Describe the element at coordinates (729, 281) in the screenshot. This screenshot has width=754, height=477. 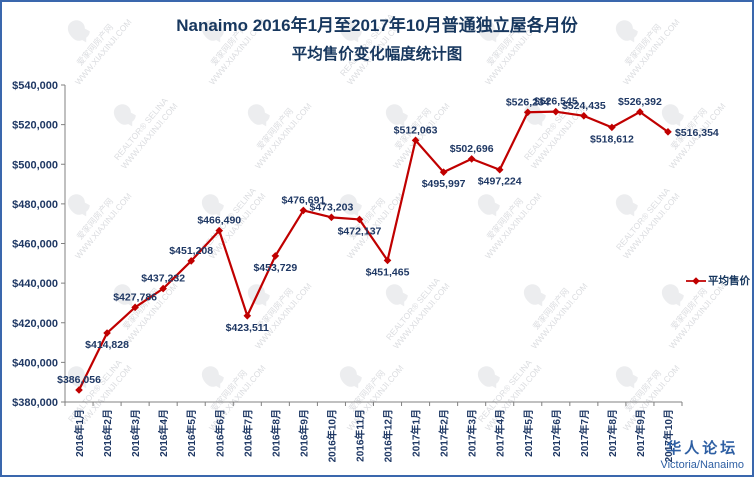
I see `legend-label: 平均售价` at that location.